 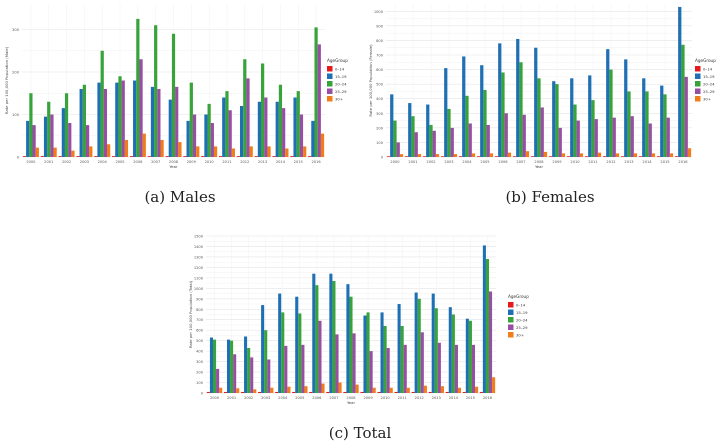 I want to click on total-y-tick-label: 700, so click(x=200, y=320).